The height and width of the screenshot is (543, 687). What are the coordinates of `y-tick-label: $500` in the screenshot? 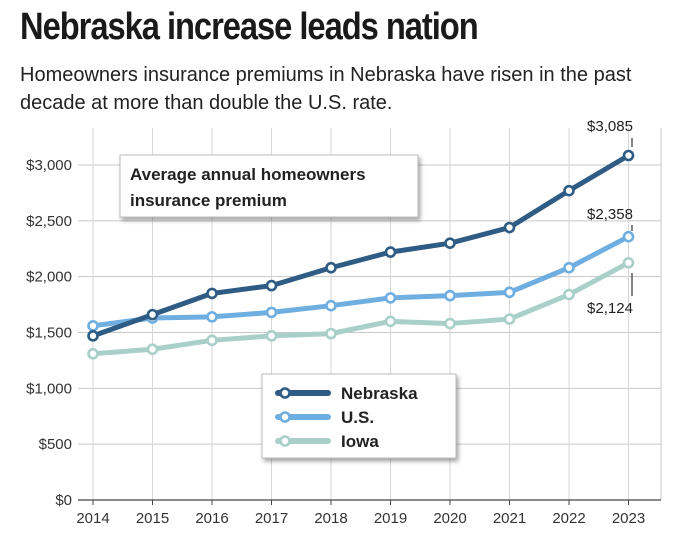 It's located at (55, 444).